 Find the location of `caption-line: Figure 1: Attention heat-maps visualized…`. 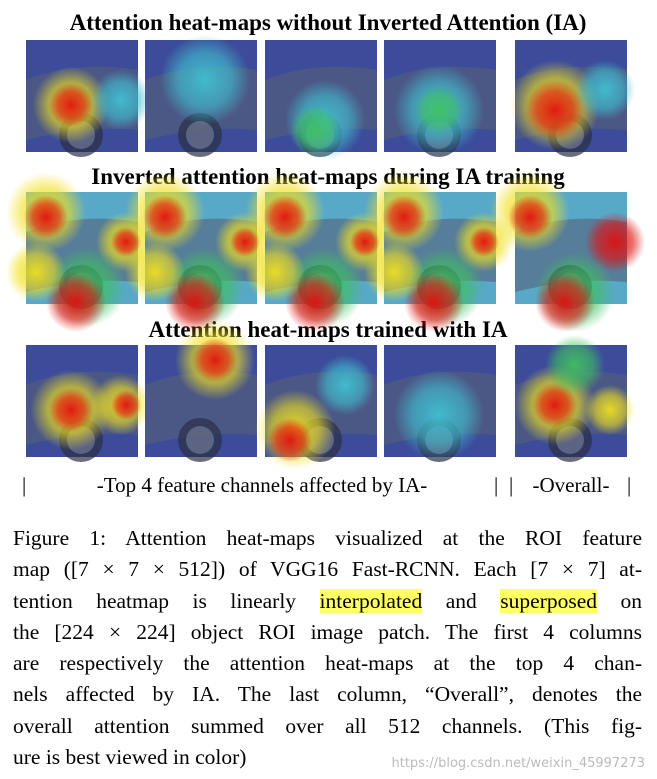

caption-line: Figure 1: Attention heat-maps visualized… is located at coordinates (327, 538).